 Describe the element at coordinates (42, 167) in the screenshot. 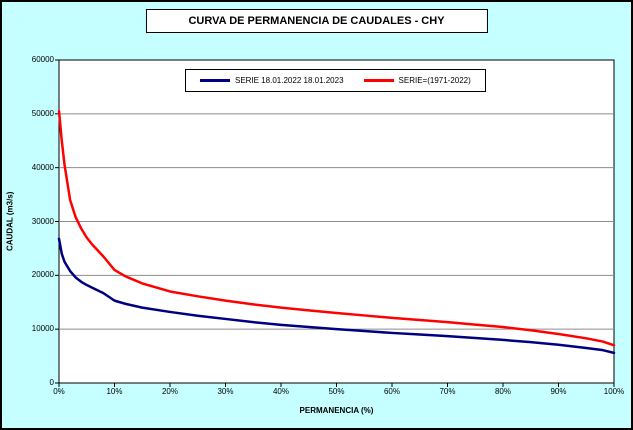

I see `y-tick-label: 40000` at that location.